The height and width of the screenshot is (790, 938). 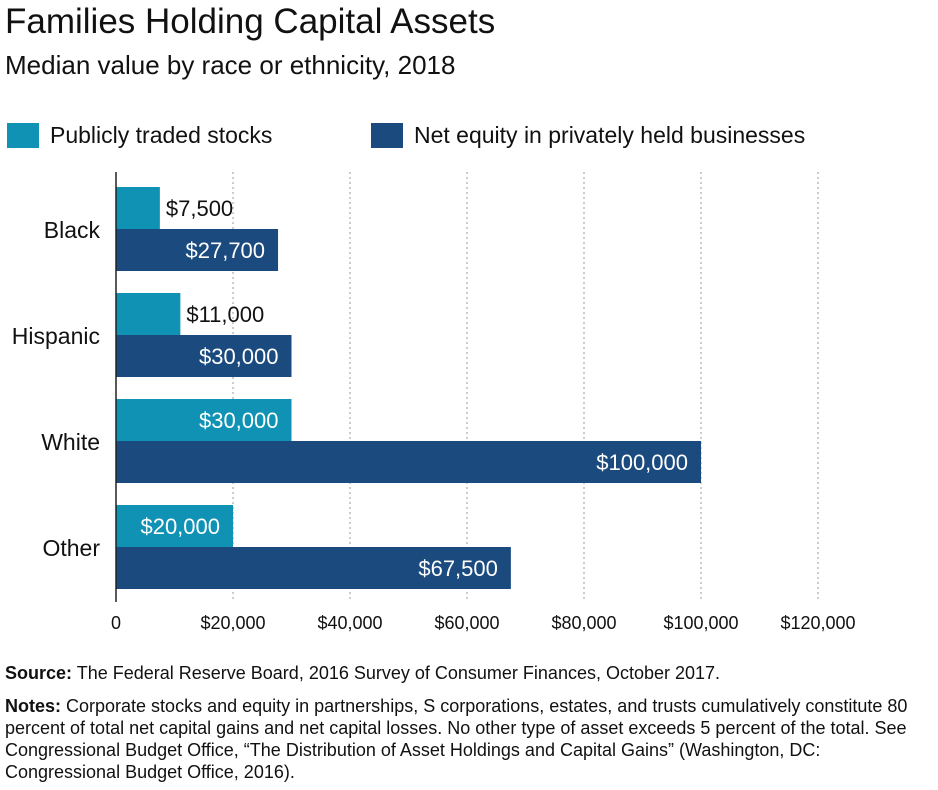 What do you see at coordinates (226, 250) in the screenshot?
I see `data-label-equity: $27,700` at bounding box center [226, 250].